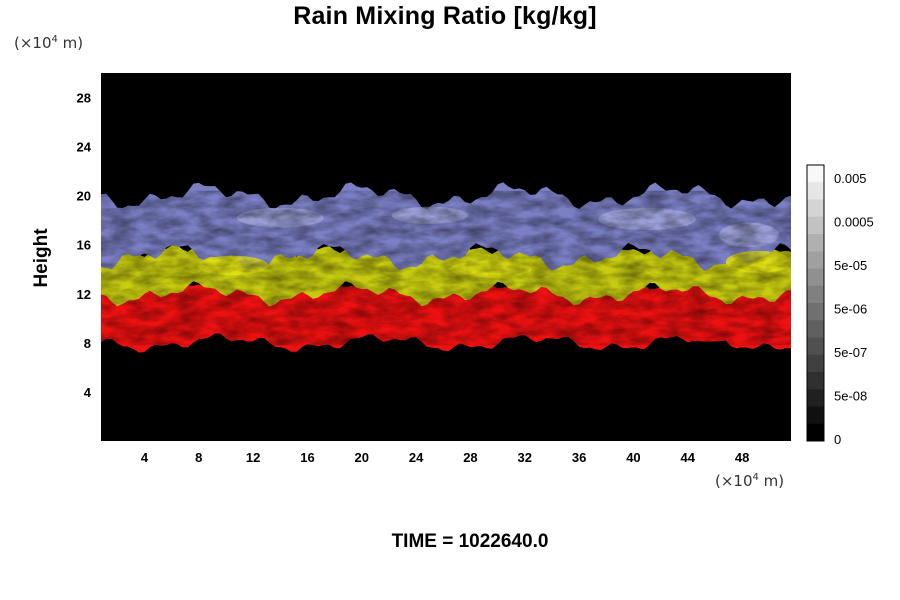 The height and width of the screenshot is (600, 900). I want to click on y-axis-unit: (×104 m), so click(49, 43).